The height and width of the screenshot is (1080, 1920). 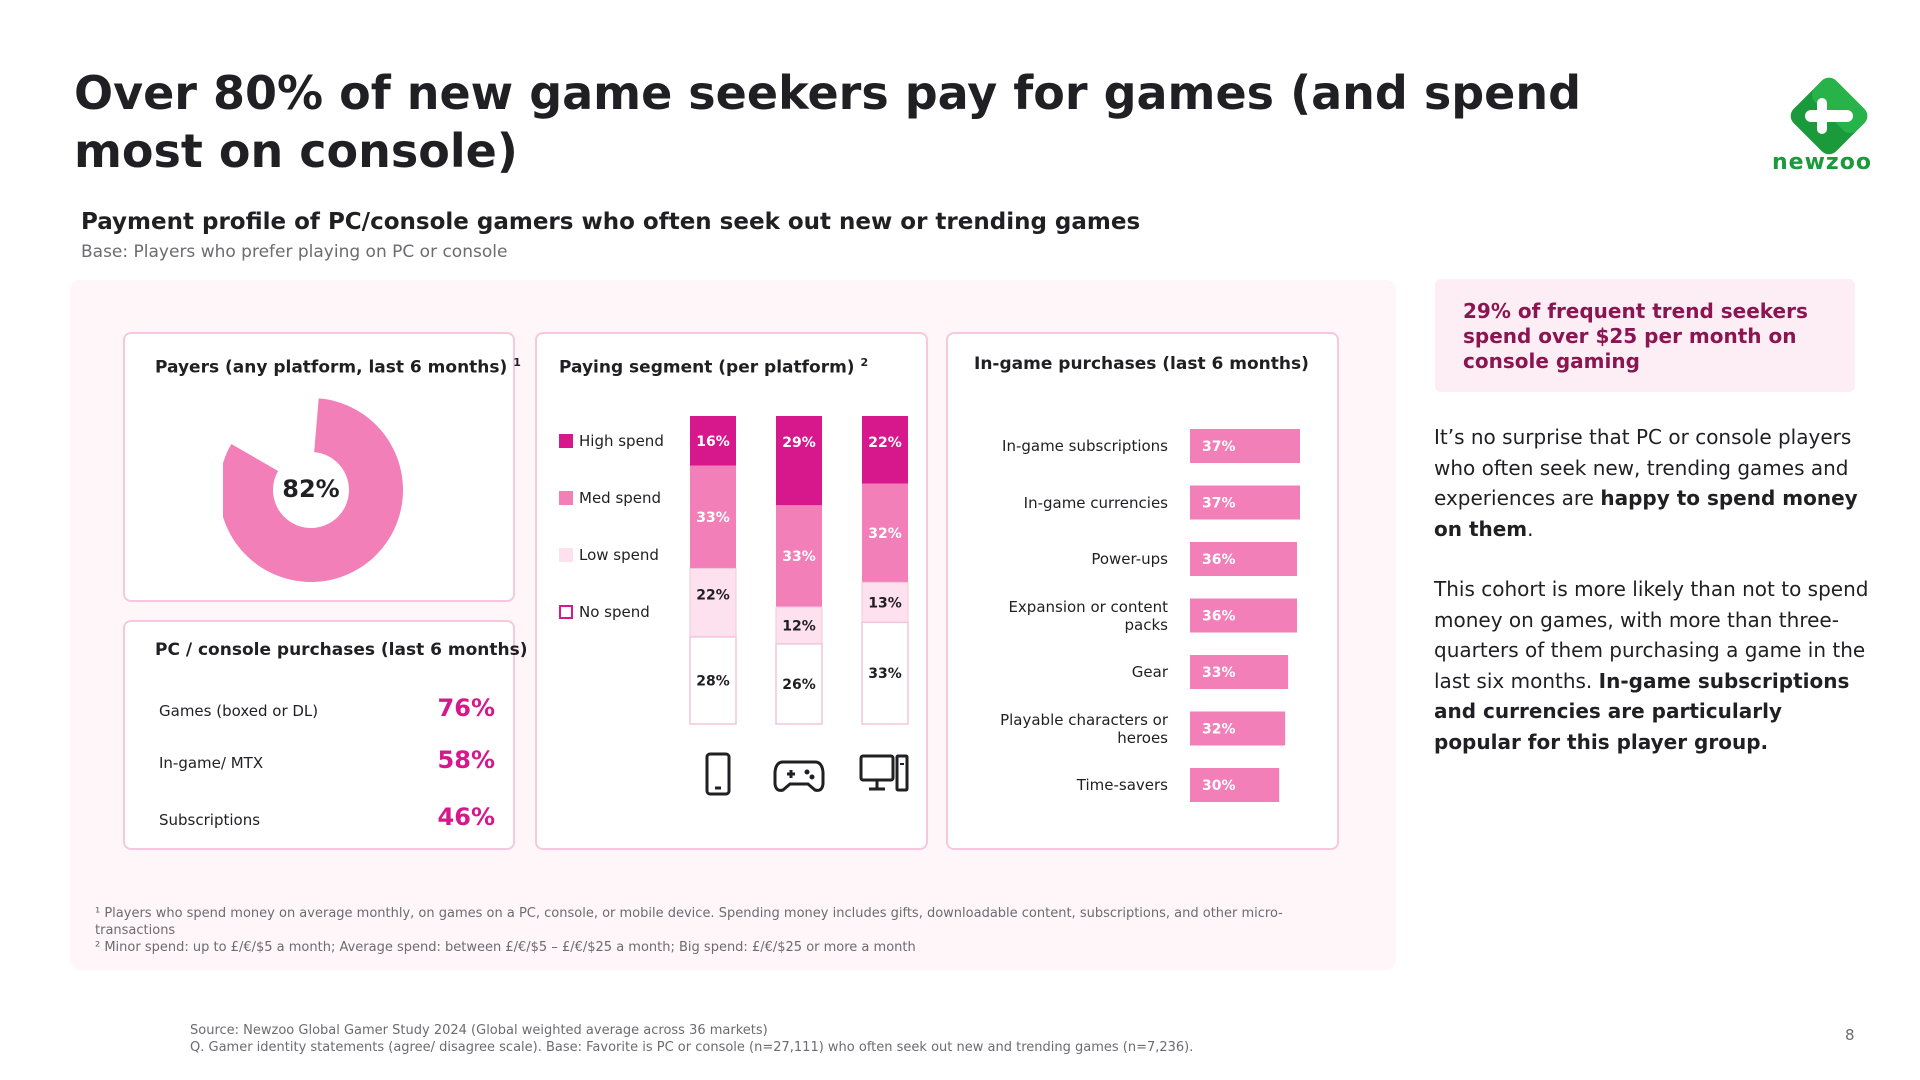 What do you see at coordinates (310, 489) in the screenshot?
I see `donut-center-label: 82%` at bounding box center [310, 489].